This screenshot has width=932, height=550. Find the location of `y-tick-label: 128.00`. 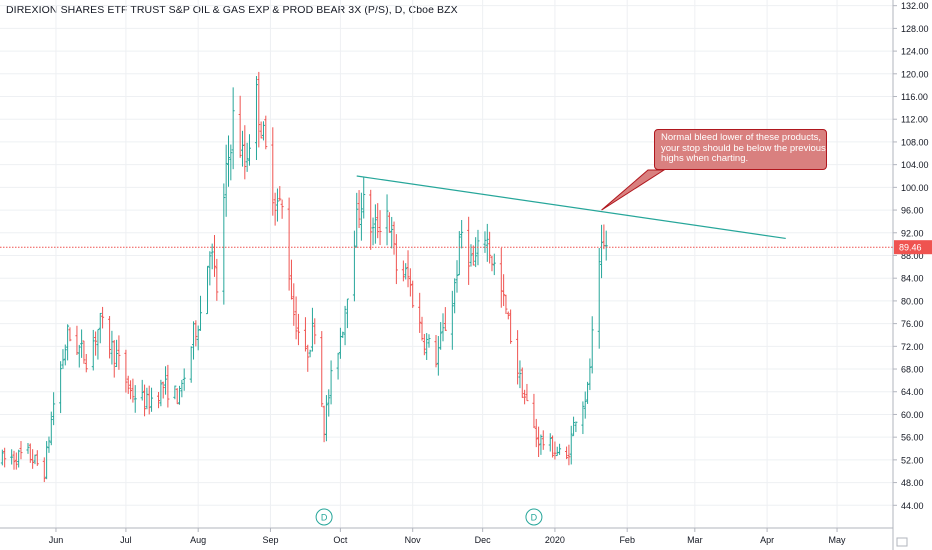

y-tick-label: 128.00 is located at coordinates (915, 29).